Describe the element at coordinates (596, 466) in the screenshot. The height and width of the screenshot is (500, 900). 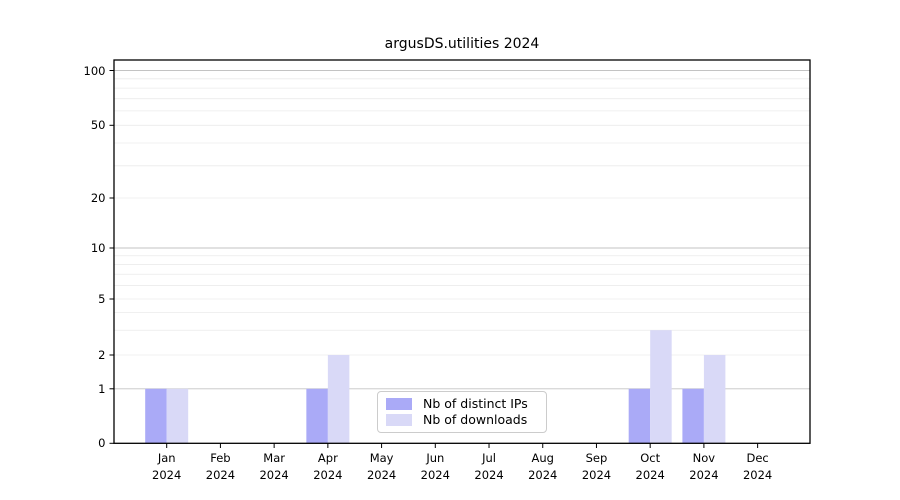
I see `x-axis-tick-label-sep-2024: Sep 2024` at that location.